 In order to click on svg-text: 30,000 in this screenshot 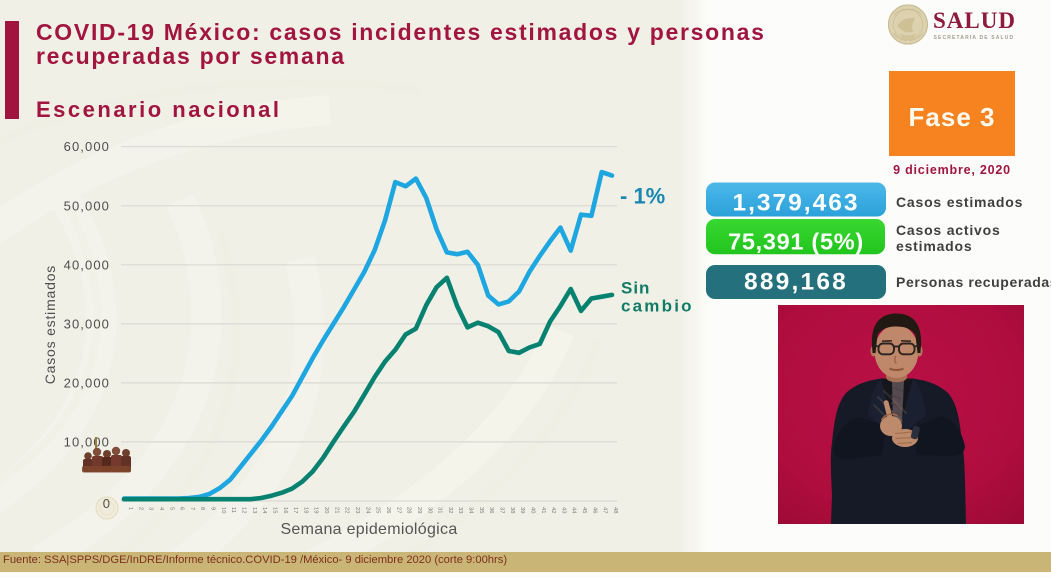, I will do `click(87, 323)`.